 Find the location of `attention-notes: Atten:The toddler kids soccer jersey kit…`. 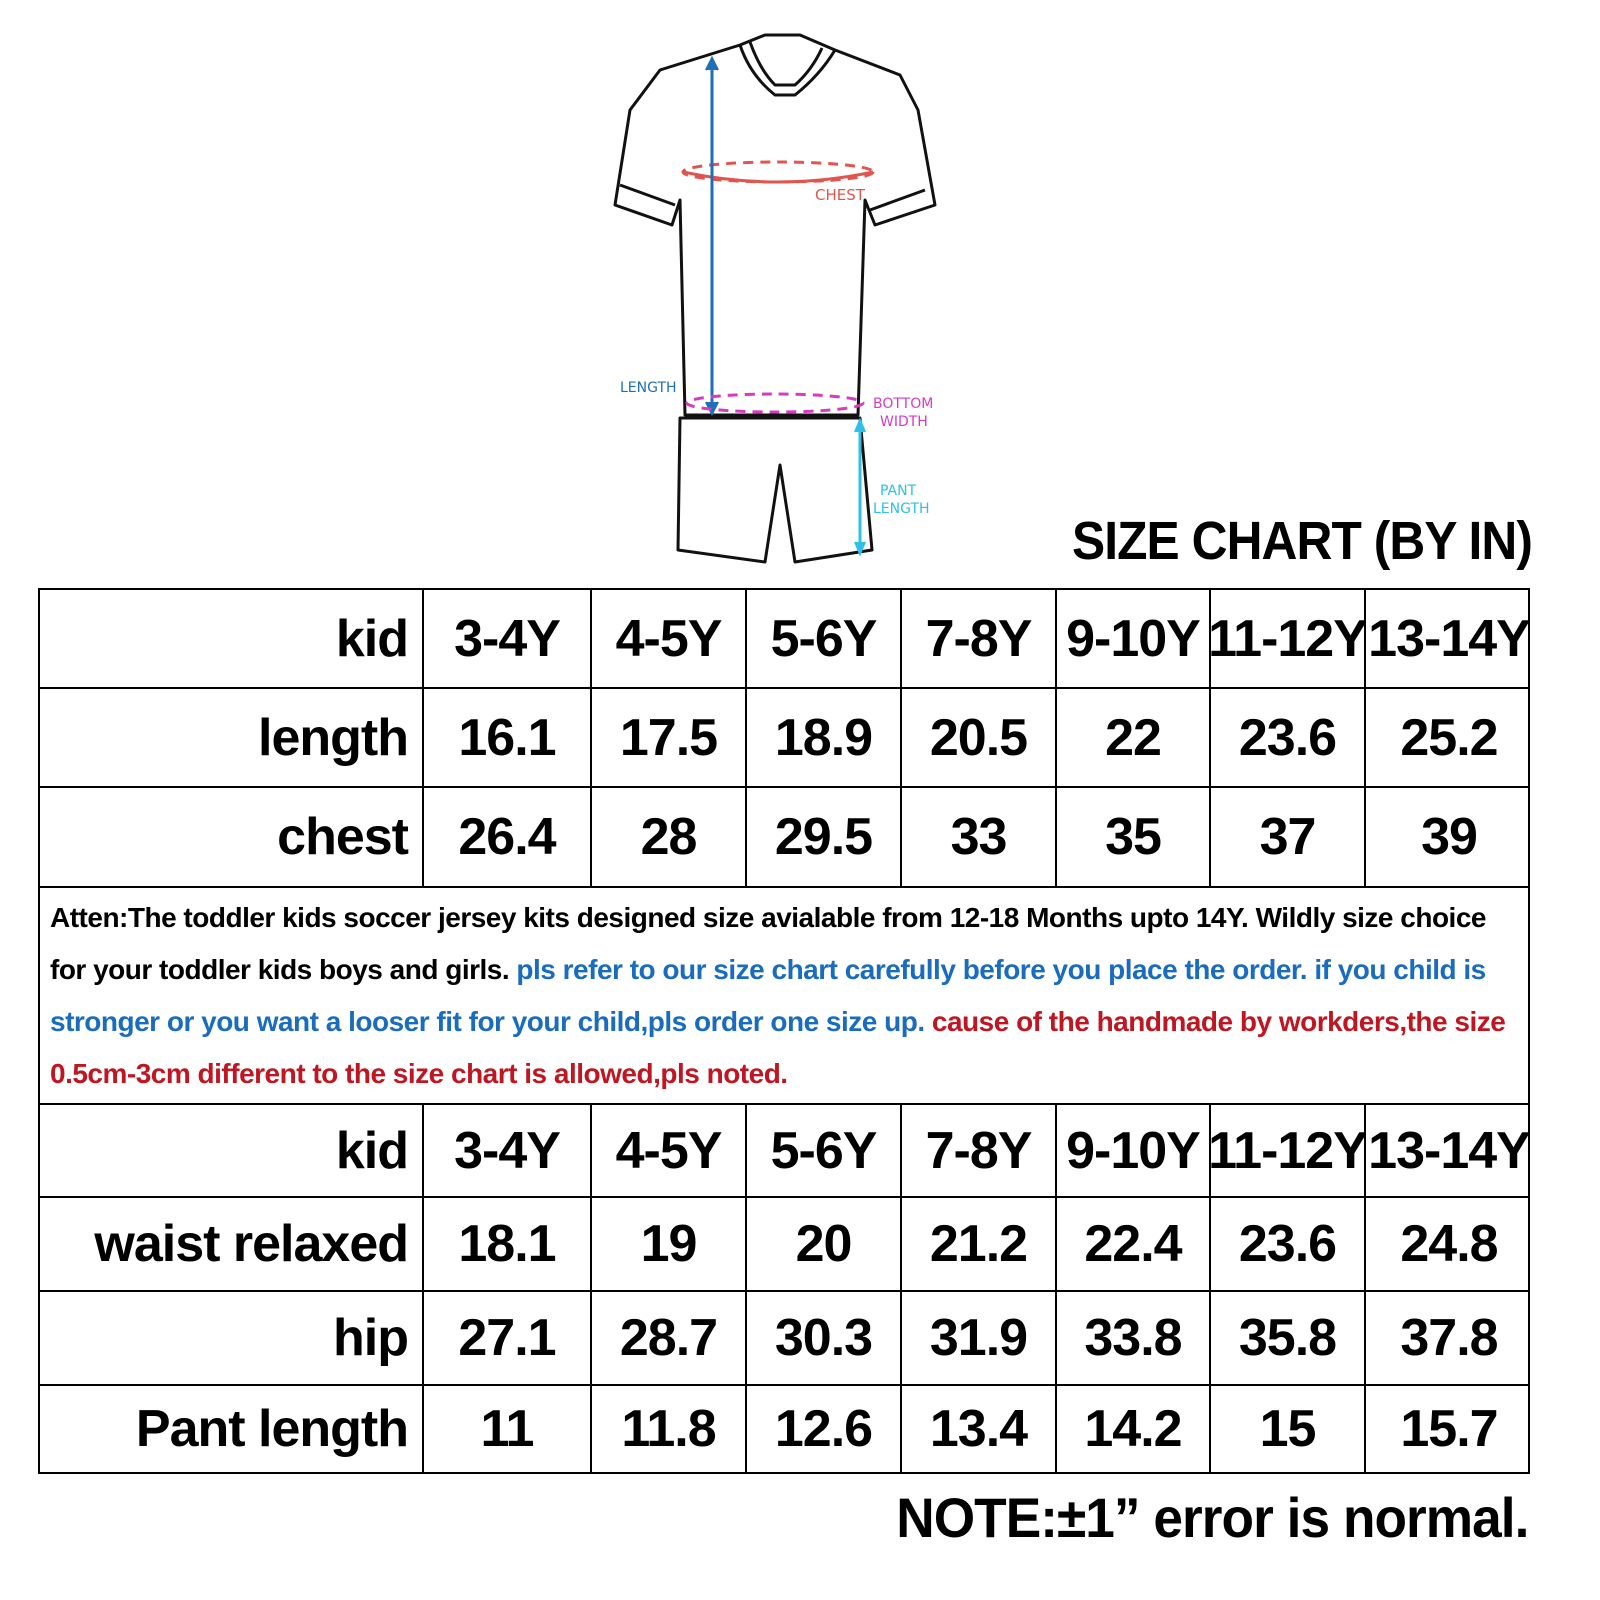

attention-notes: Atten:The toddler kids soccer jersey kit… is located at coordinates (784, 996).